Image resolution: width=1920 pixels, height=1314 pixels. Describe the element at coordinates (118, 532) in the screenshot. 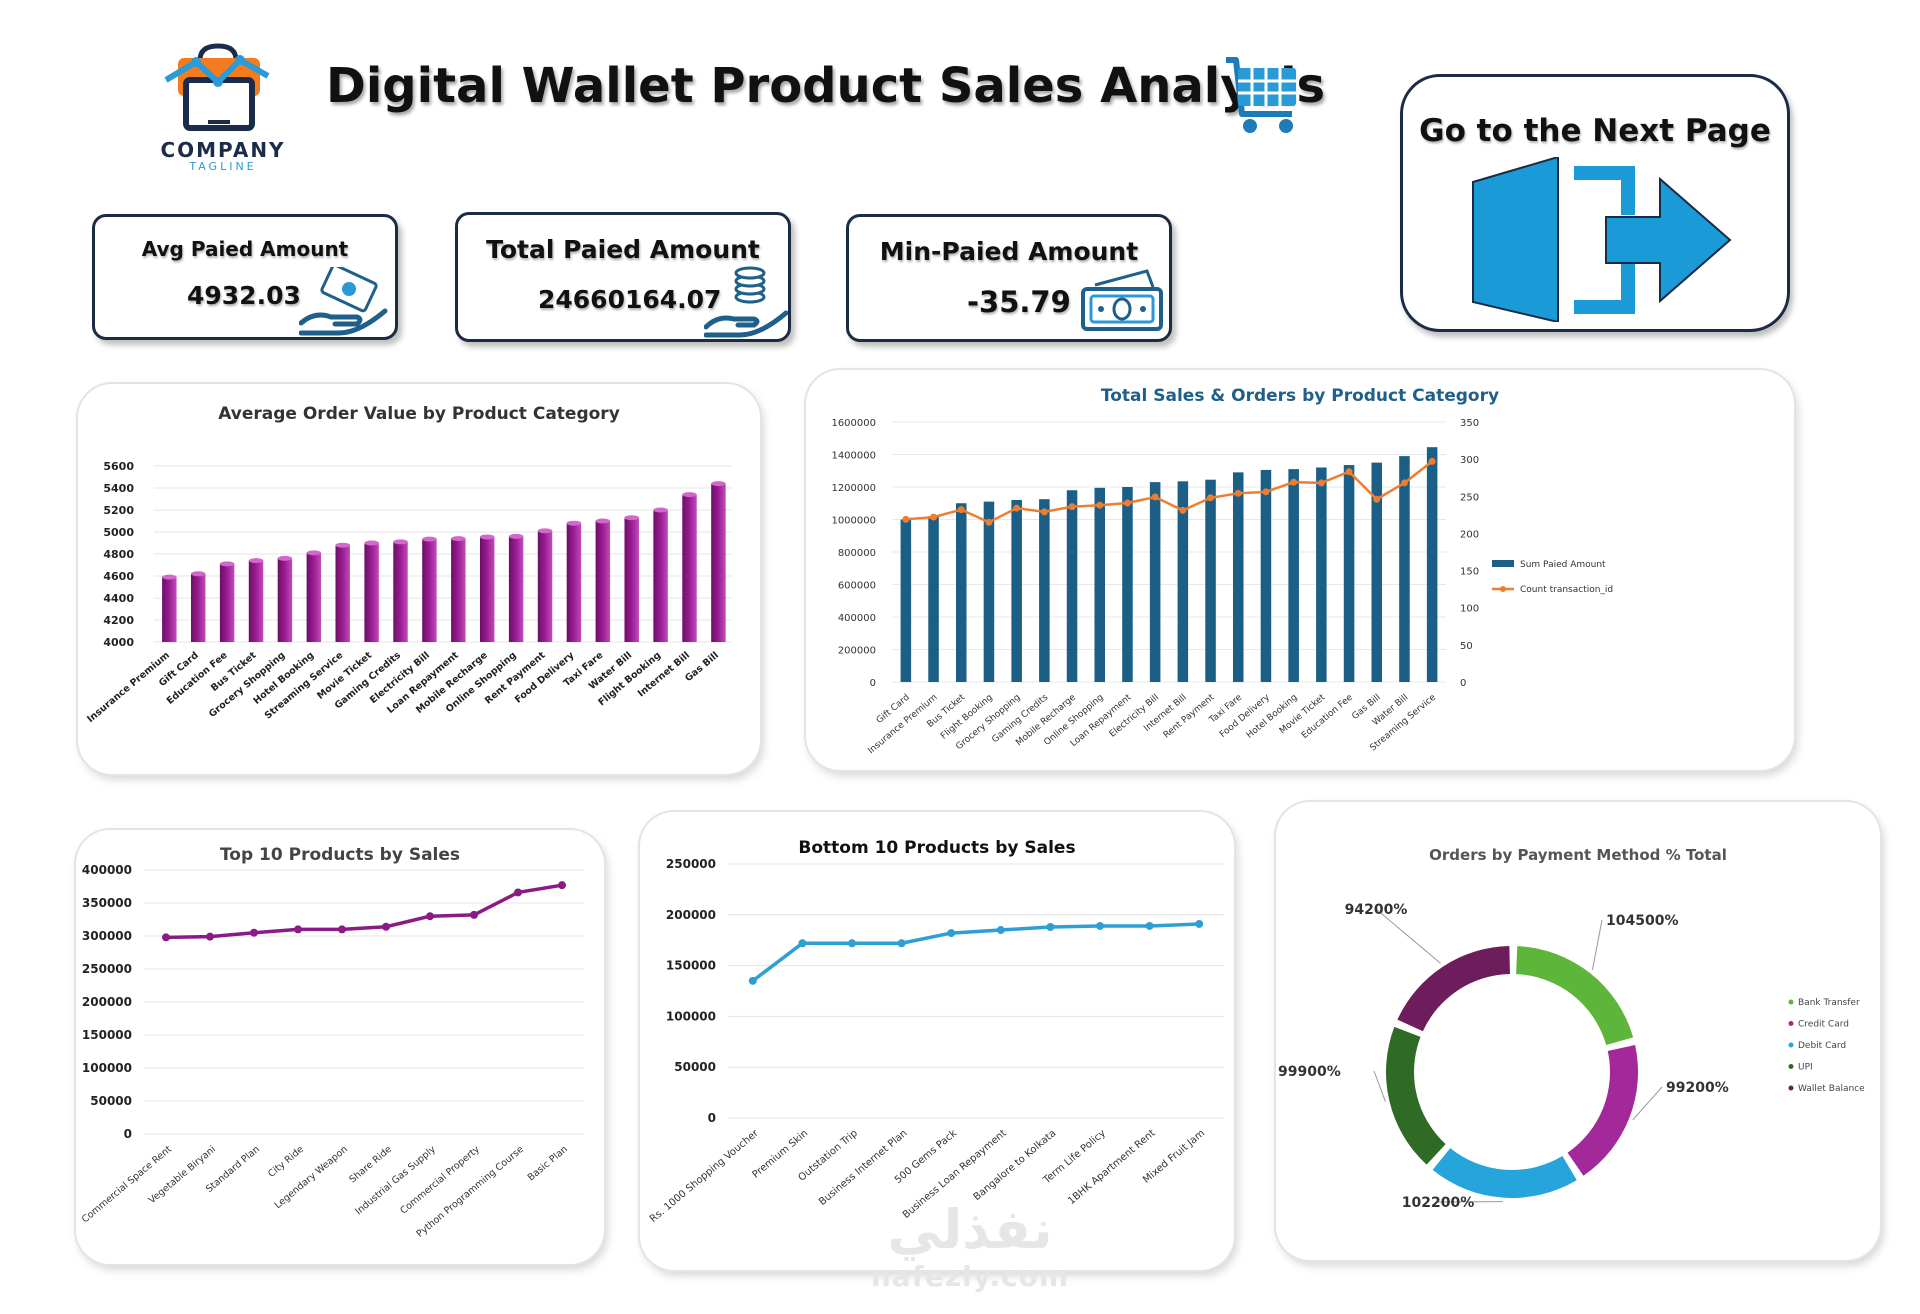

I see `y-tick-label: 5000` at that location.